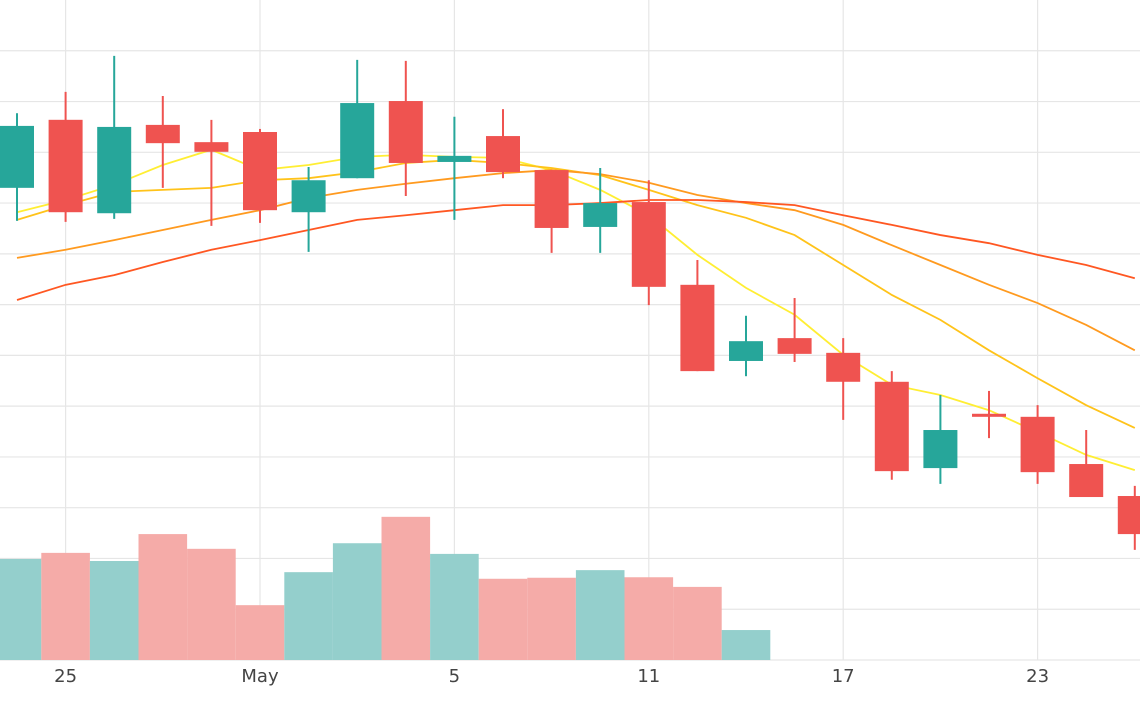  I want to click on x-tick-label: 23, so click(1037, 676).